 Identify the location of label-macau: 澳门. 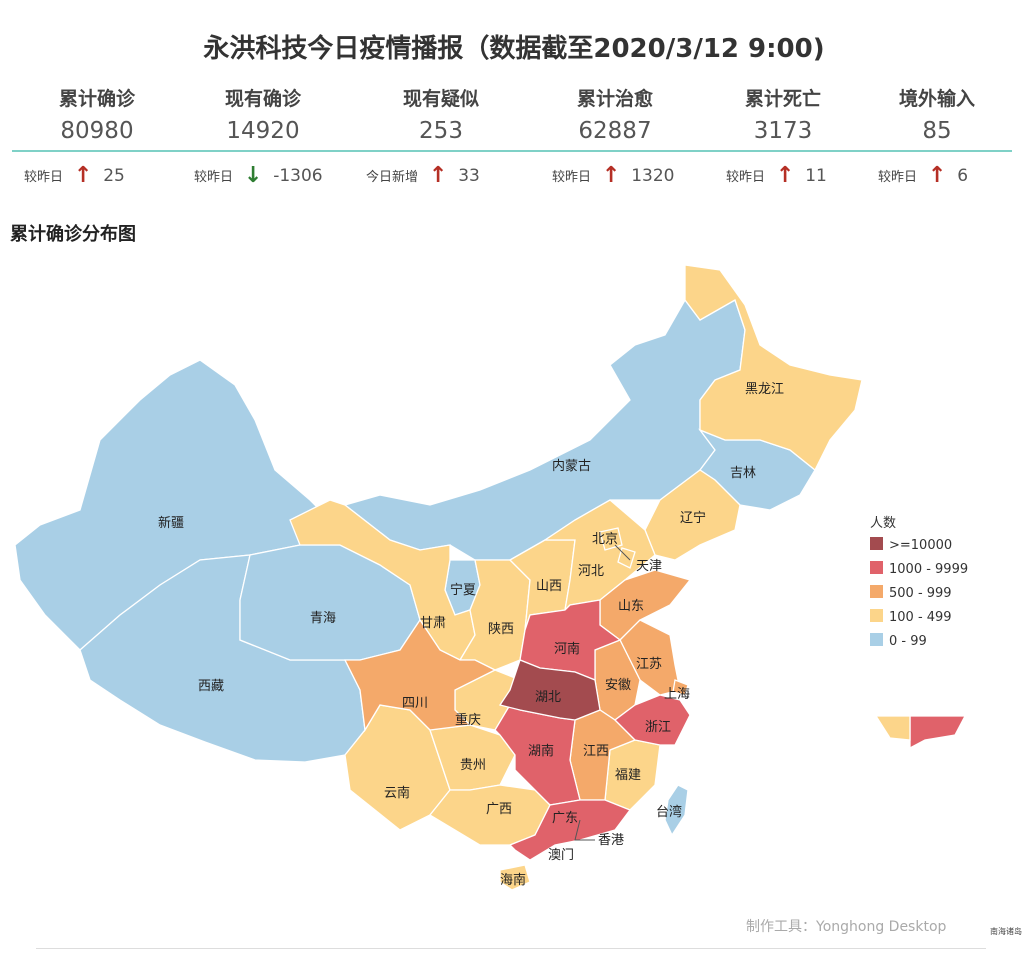
(561, 855).